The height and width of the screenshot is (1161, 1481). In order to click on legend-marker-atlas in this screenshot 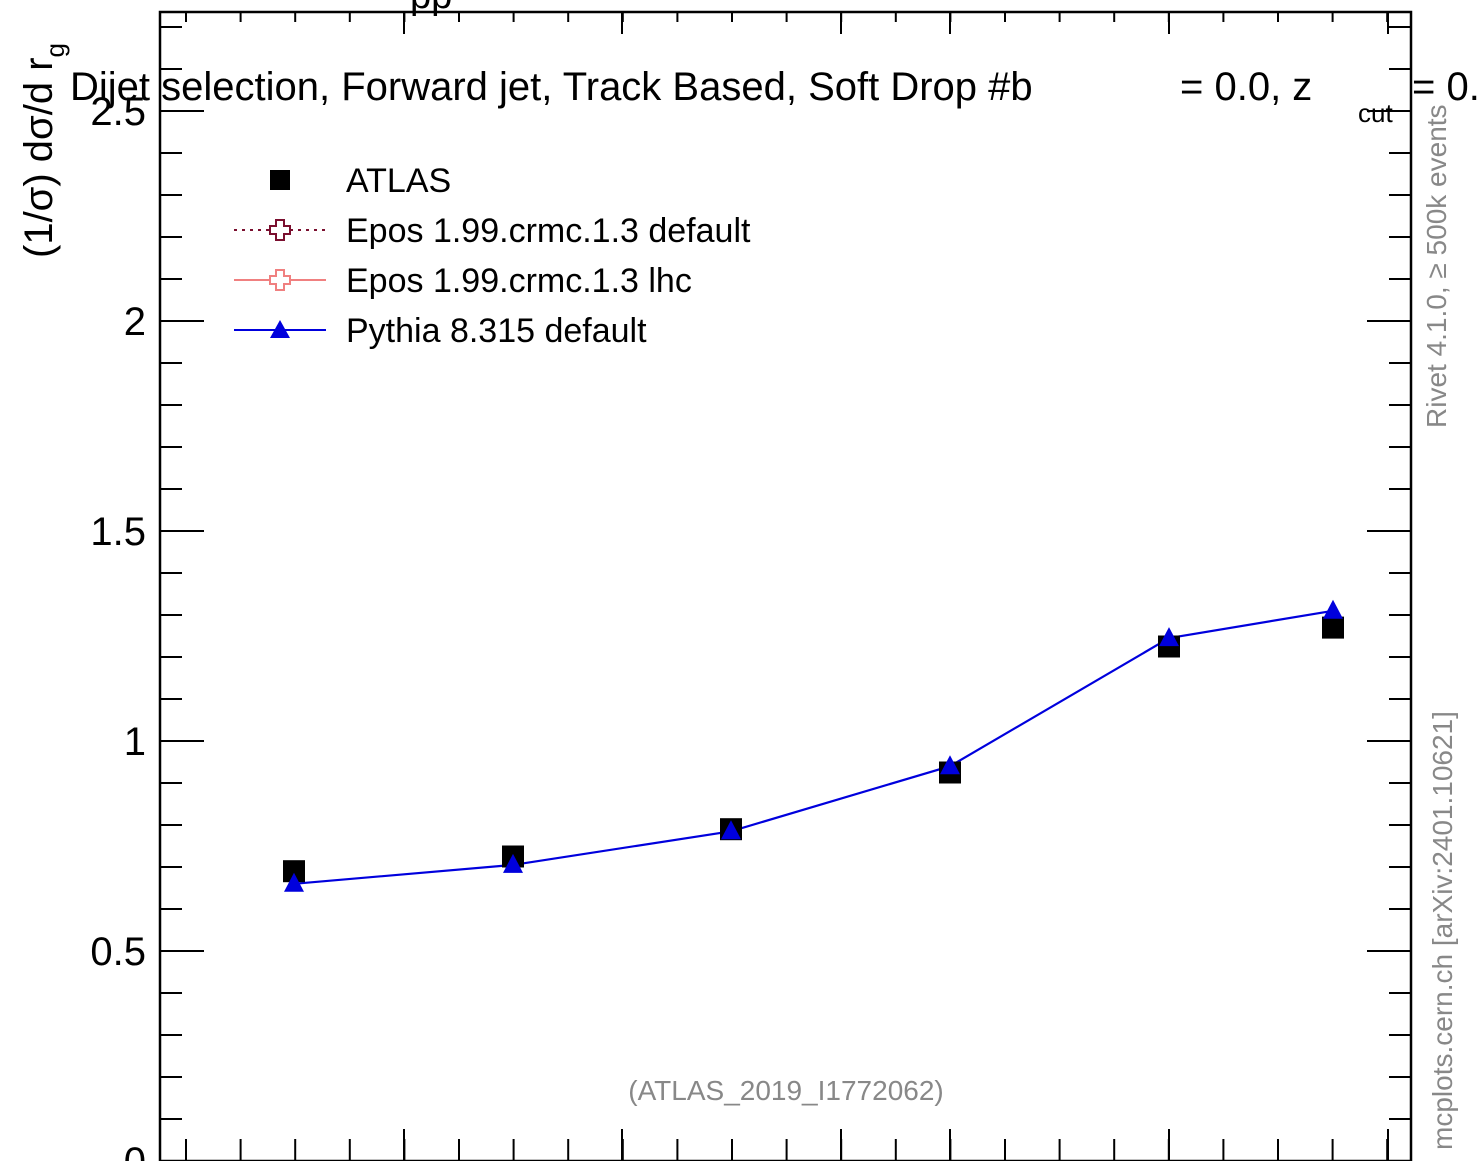, I will do `click(280, 180)`.